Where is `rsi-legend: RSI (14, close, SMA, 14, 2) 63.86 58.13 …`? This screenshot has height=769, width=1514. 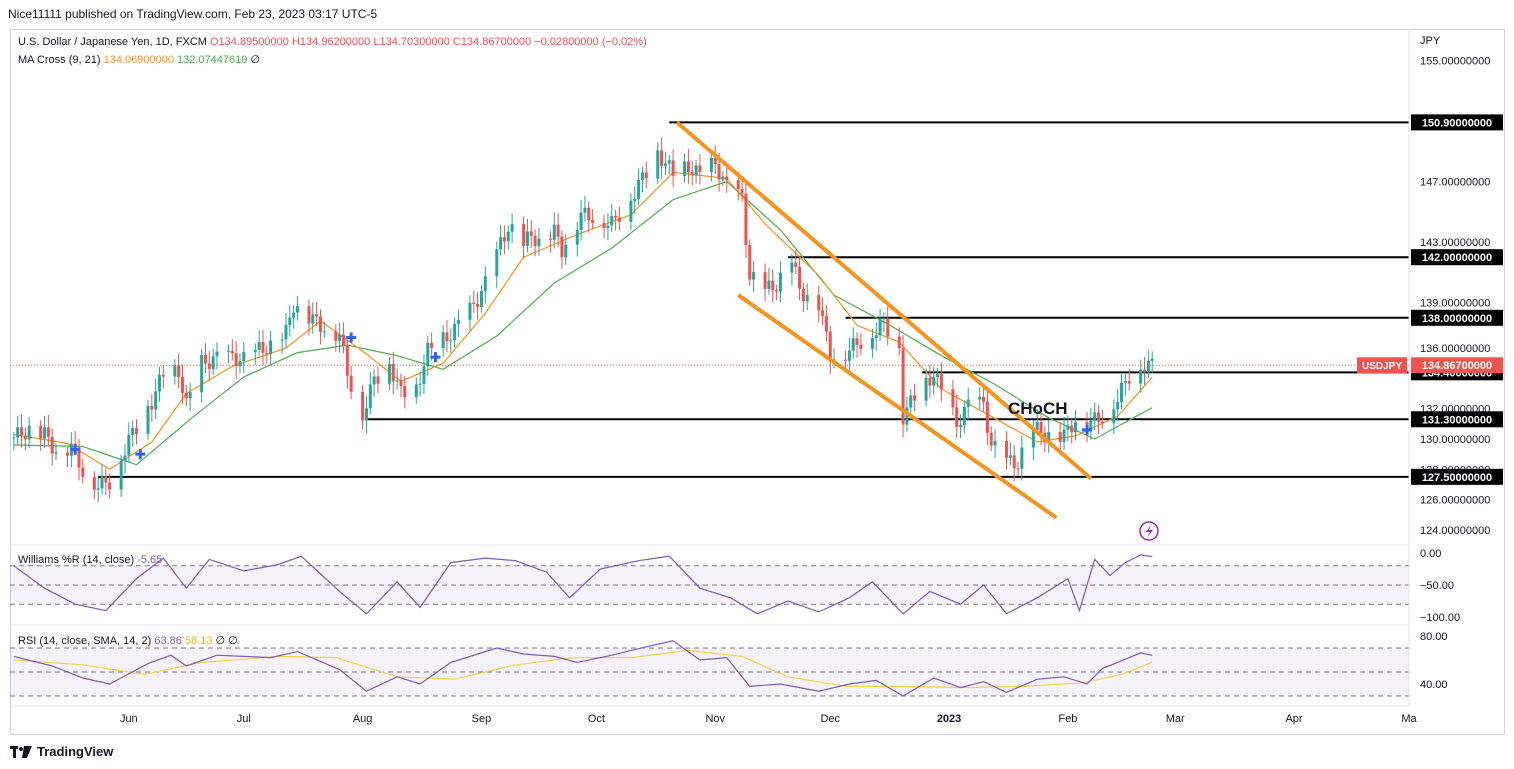 rsi-legend: RSI (14, close, SMA, 14, 2) 63.86 58.13 … is located at coordinates (128, 640).